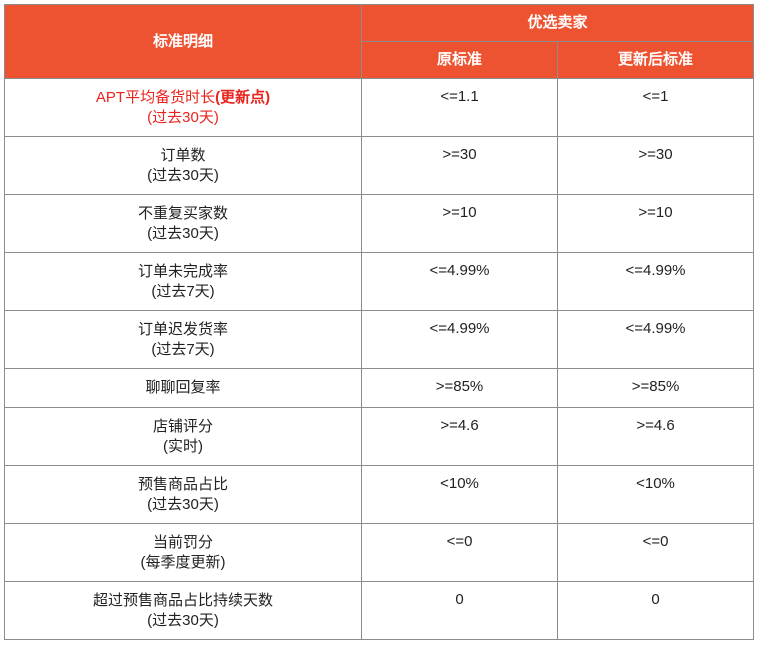  I want to click on table-row: 订单未完成率 (过去7天) <=4.99% <=4.99%, so click(379, 281).